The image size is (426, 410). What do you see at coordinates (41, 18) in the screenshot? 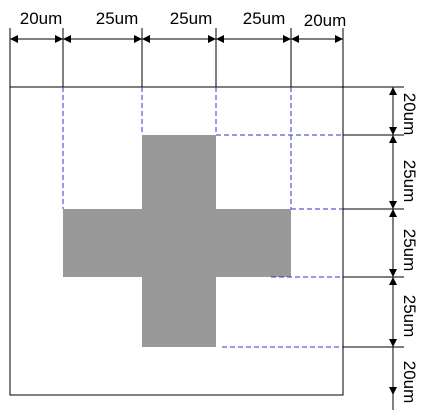
I see `top-label-1: 20um` at bounding box center [41, 18].